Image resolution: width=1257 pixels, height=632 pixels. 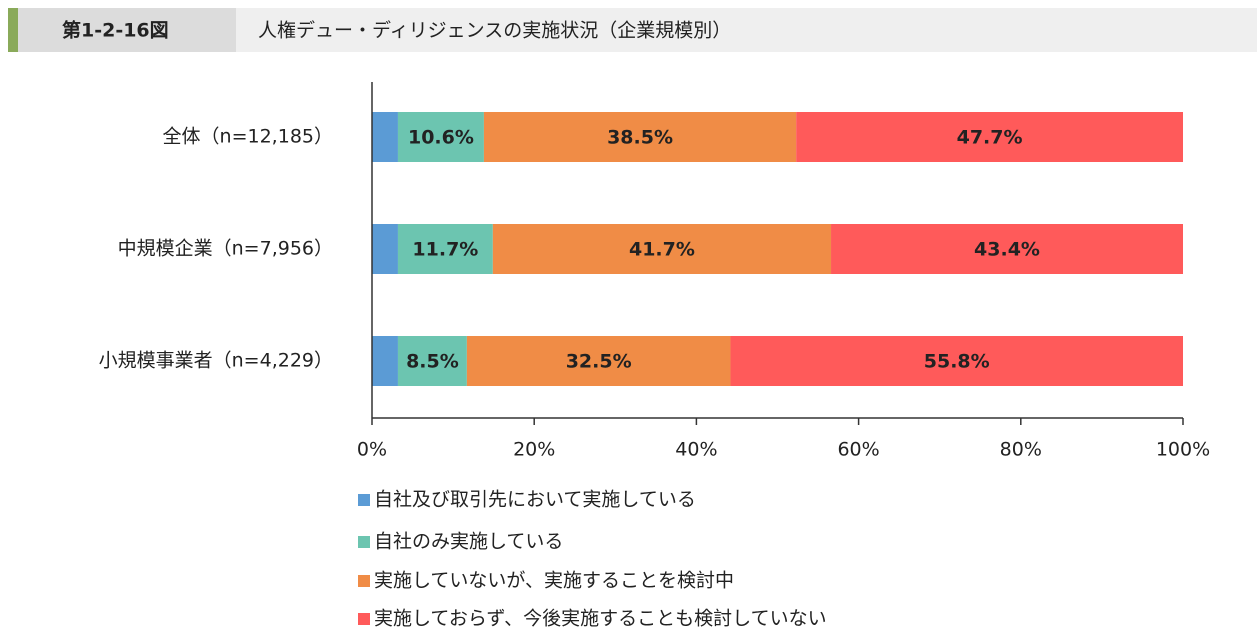 What do you see at coordinates (858, 450) in the screenshot?
I see `x-tick-label: 60%` at bounding box center [858, 450].